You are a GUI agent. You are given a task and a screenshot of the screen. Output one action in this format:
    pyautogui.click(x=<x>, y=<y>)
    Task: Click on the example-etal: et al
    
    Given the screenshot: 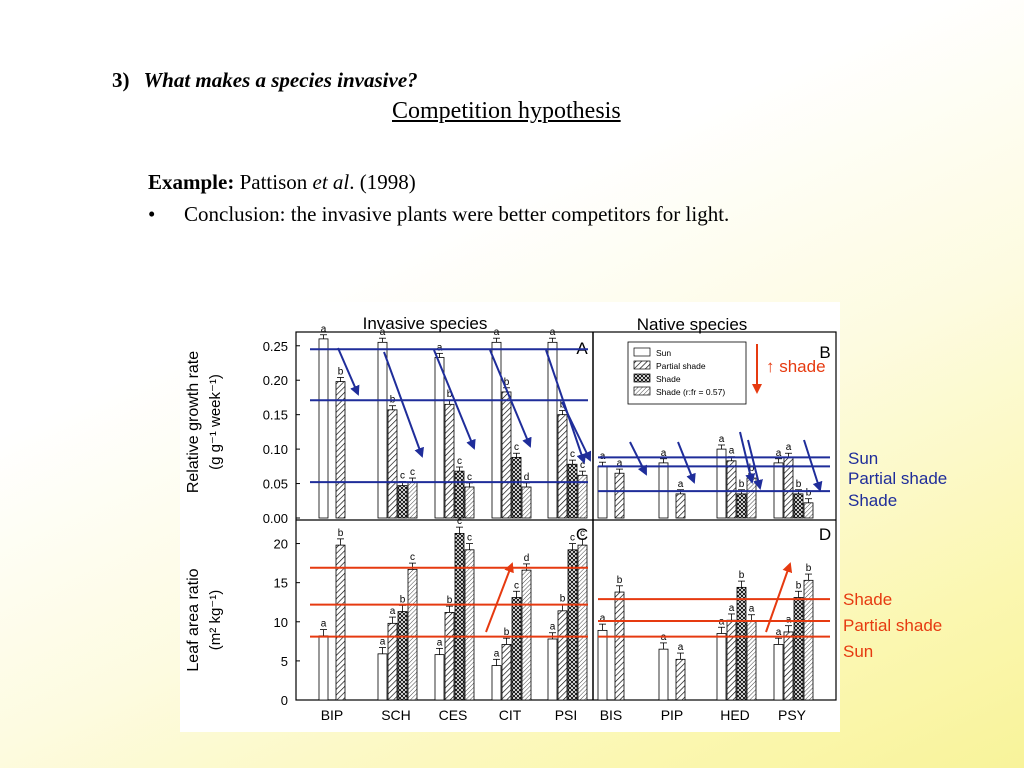 What is the action you would take?
    pyautogui.click(x=331, y=182)
    